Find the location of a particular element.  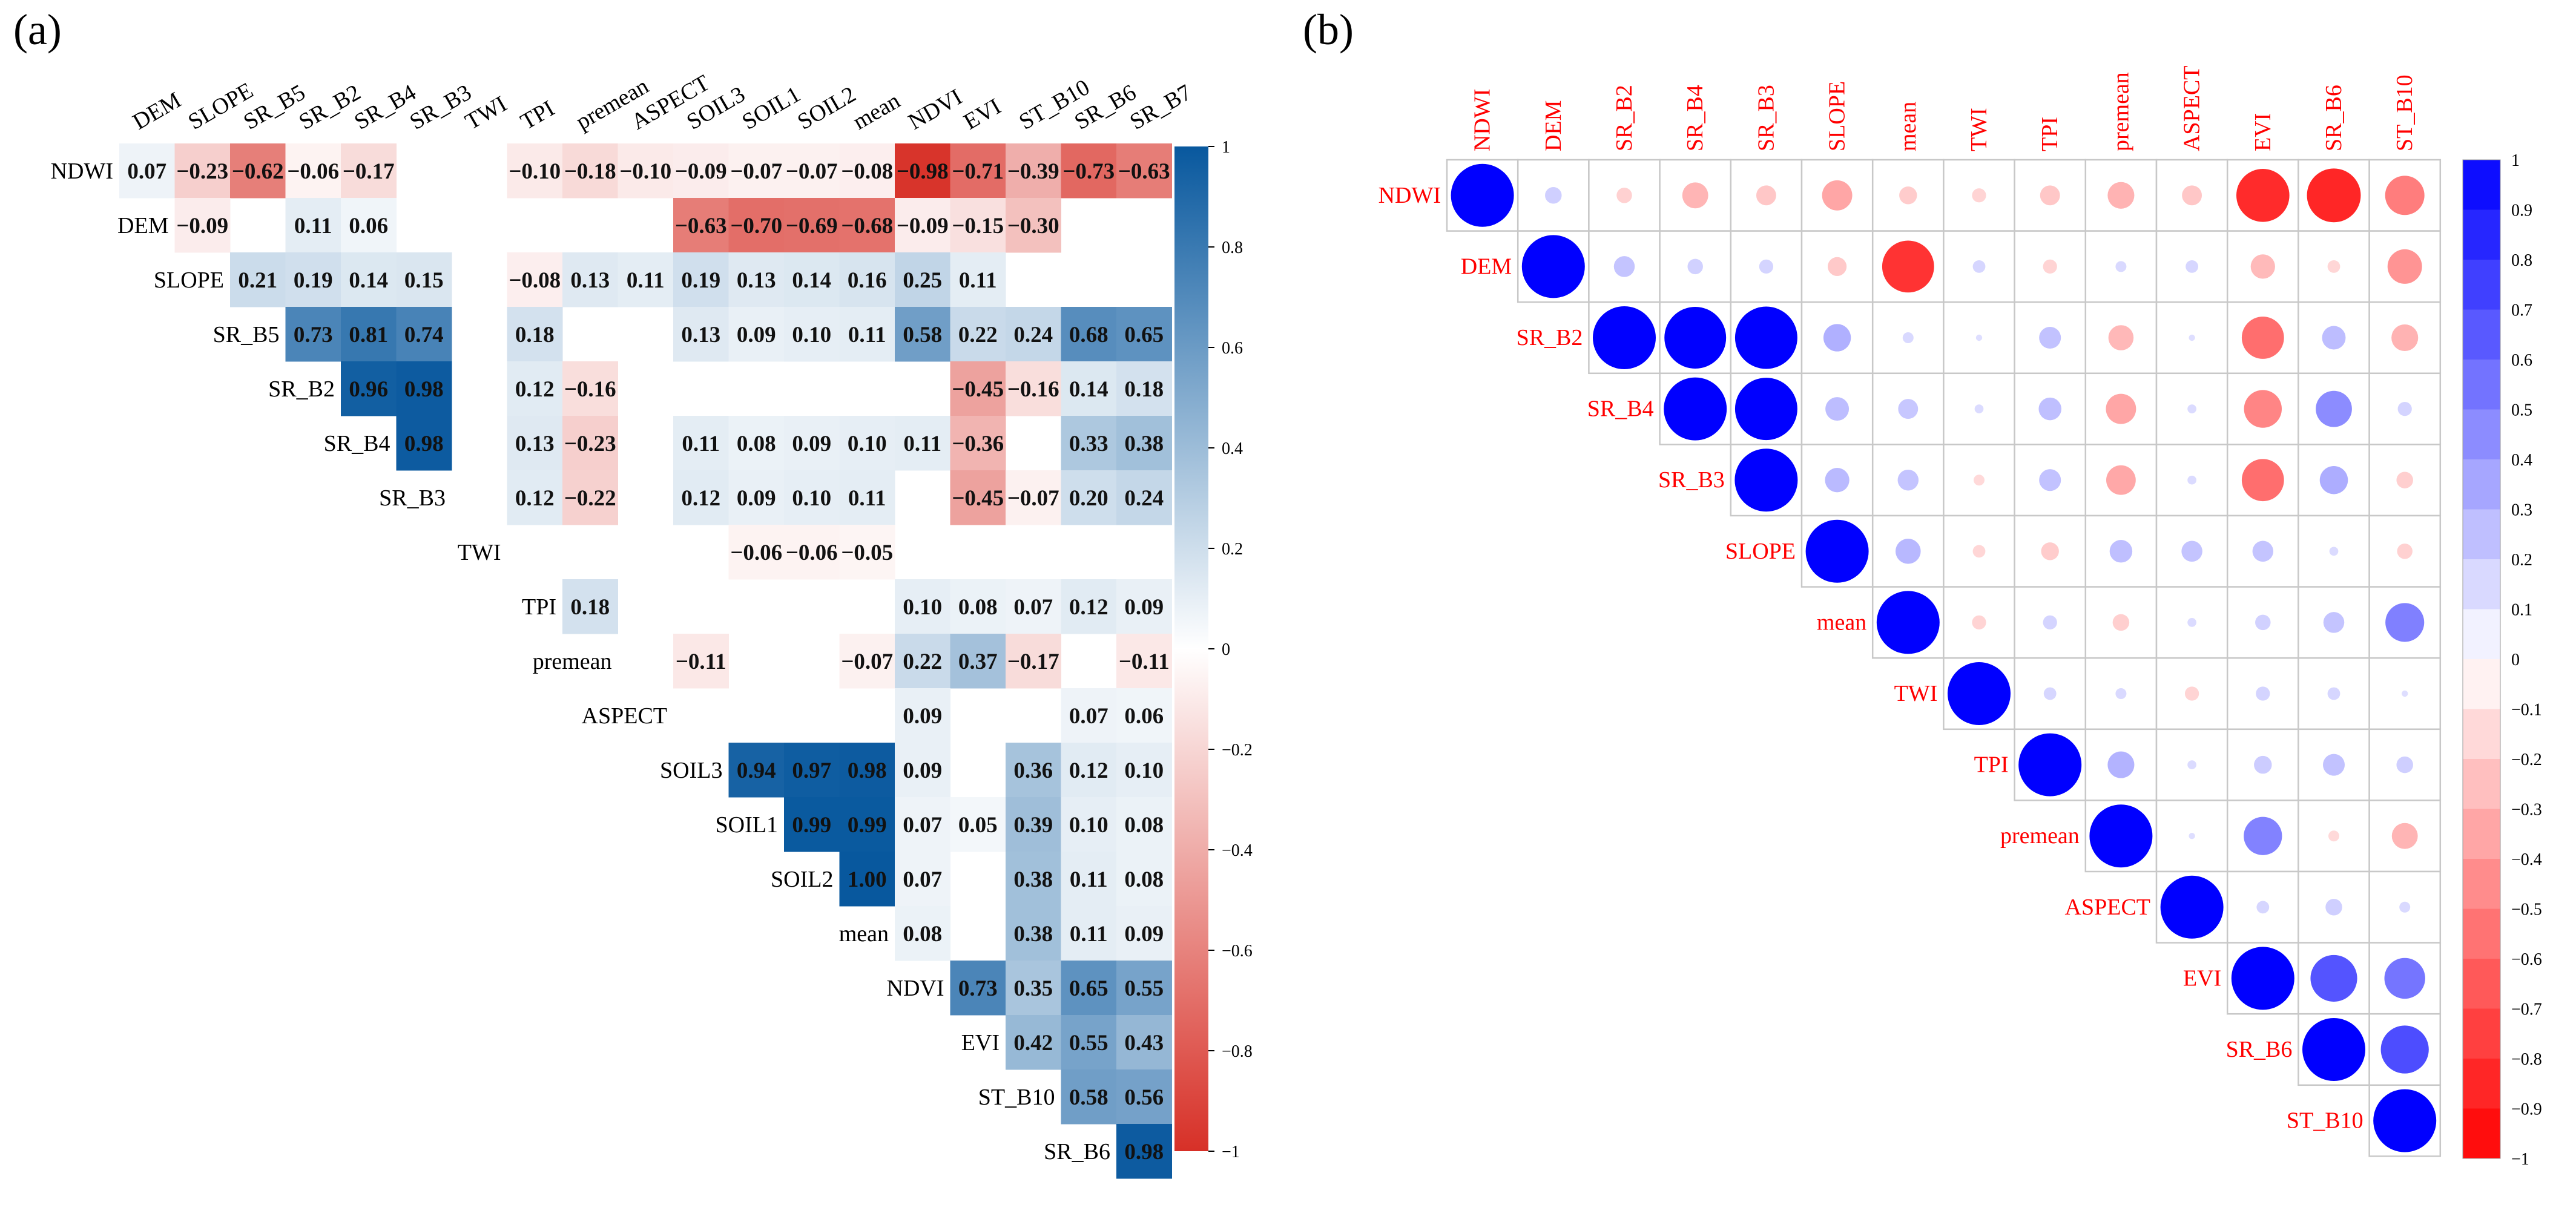

cell-value: 0.20 is located at coordinates (1088, 498).